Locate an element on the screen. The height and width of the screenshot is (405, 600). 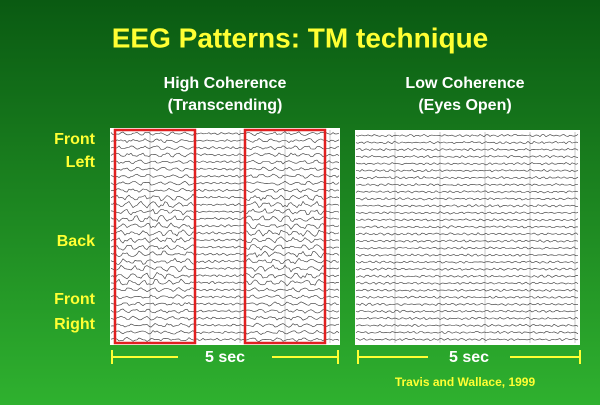
panel-title: High Coherence is located at coordinates (225, 83).